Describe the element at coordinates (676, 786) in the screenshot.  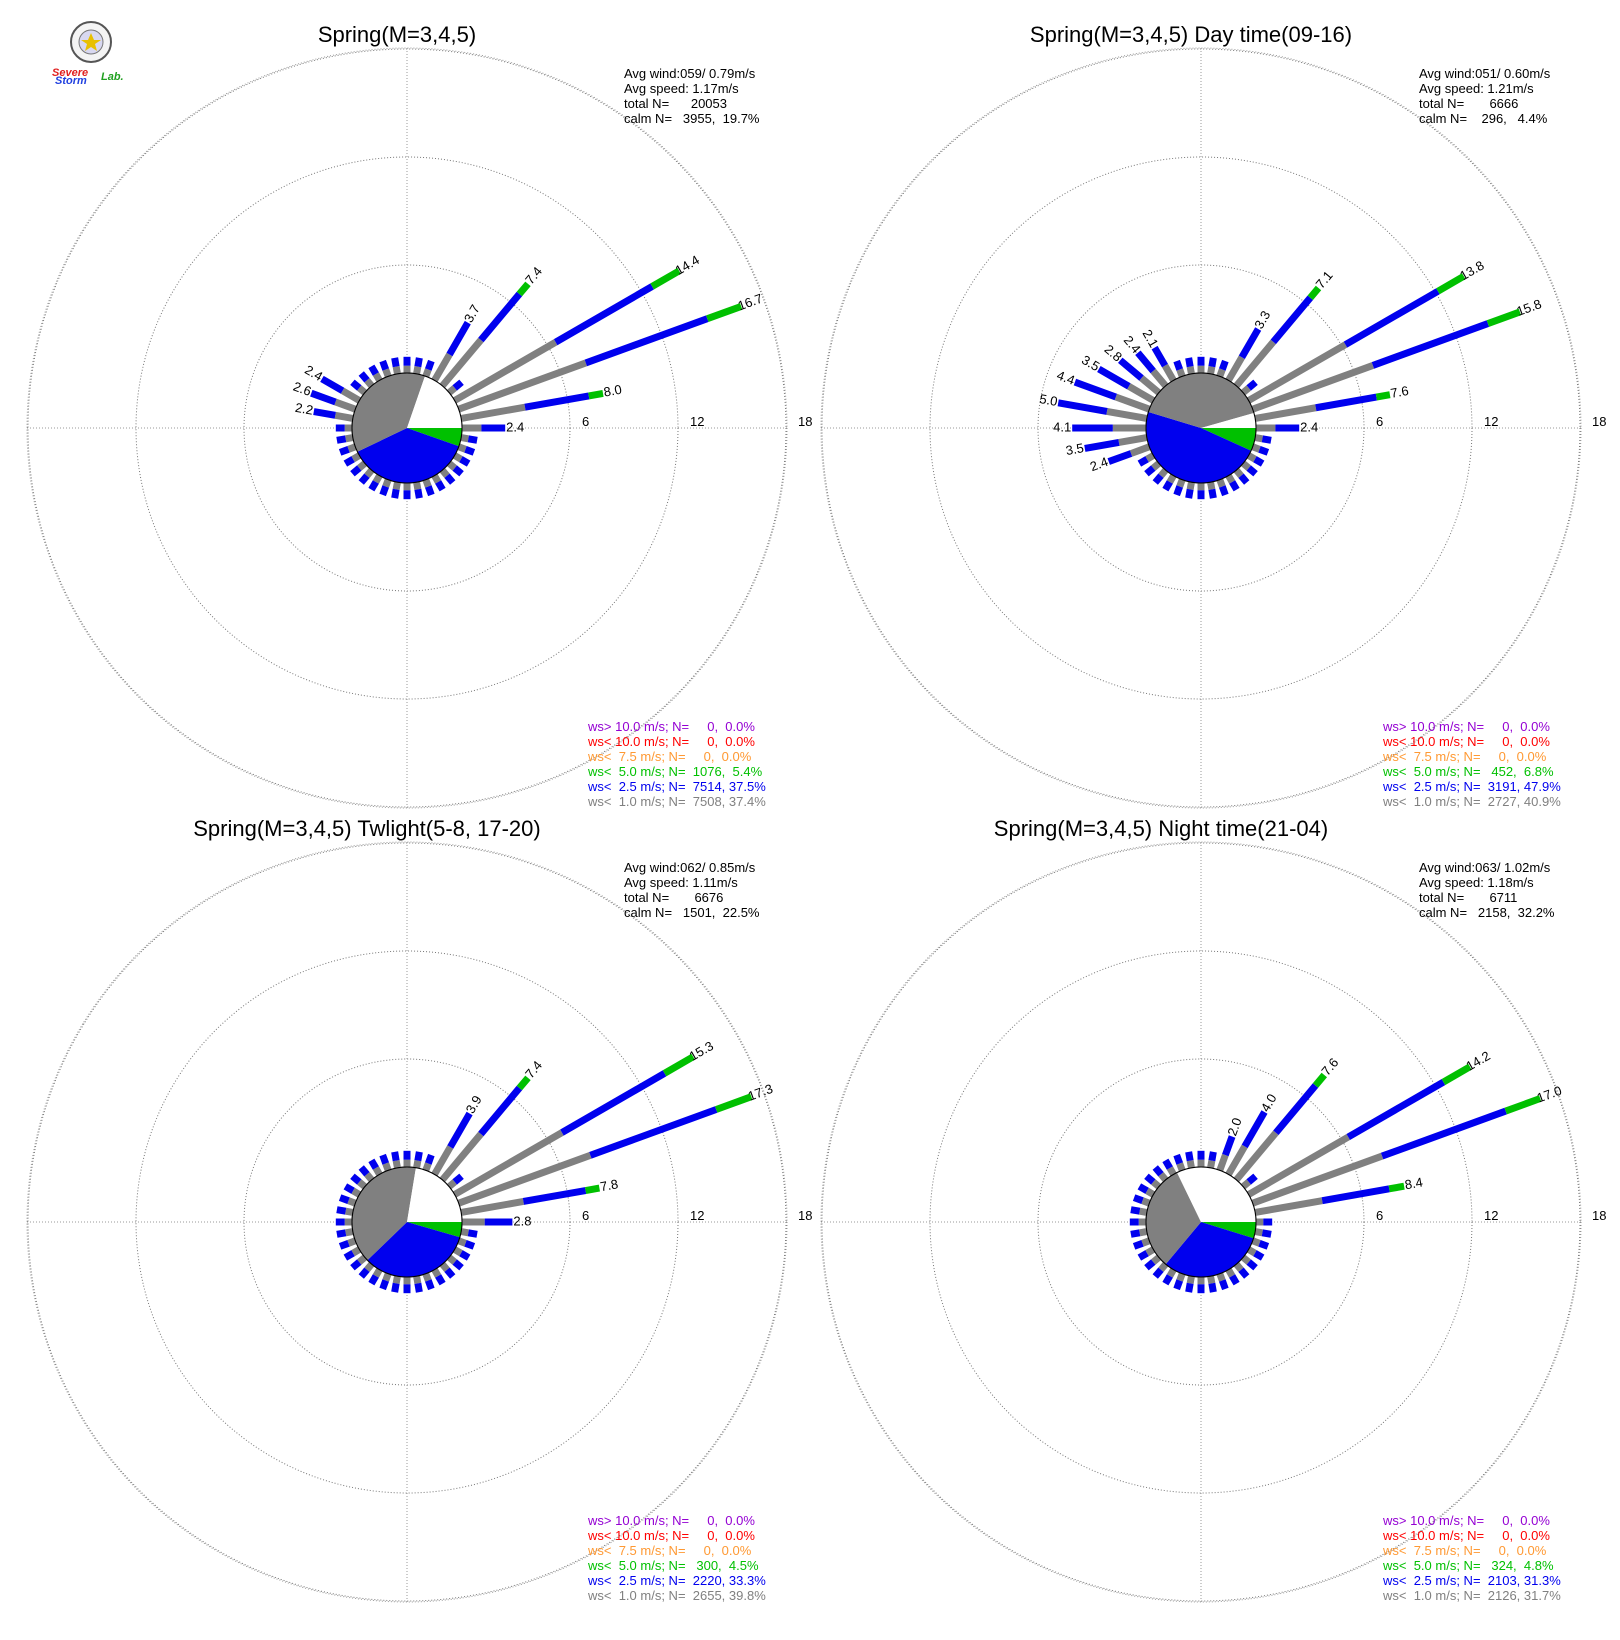
I see `legend-entry: ws< 2.5 m/s; N= 7514, 37.5%` at that location.